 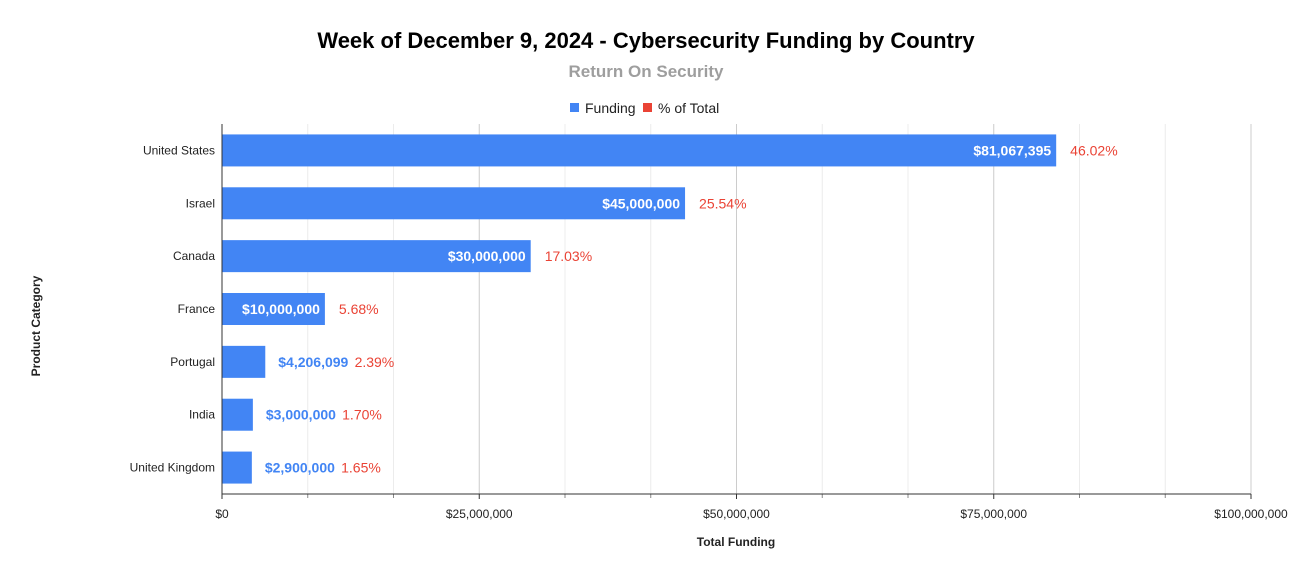 I want to click on percent-value-label: 2.39%, so click(x=375, y=362).